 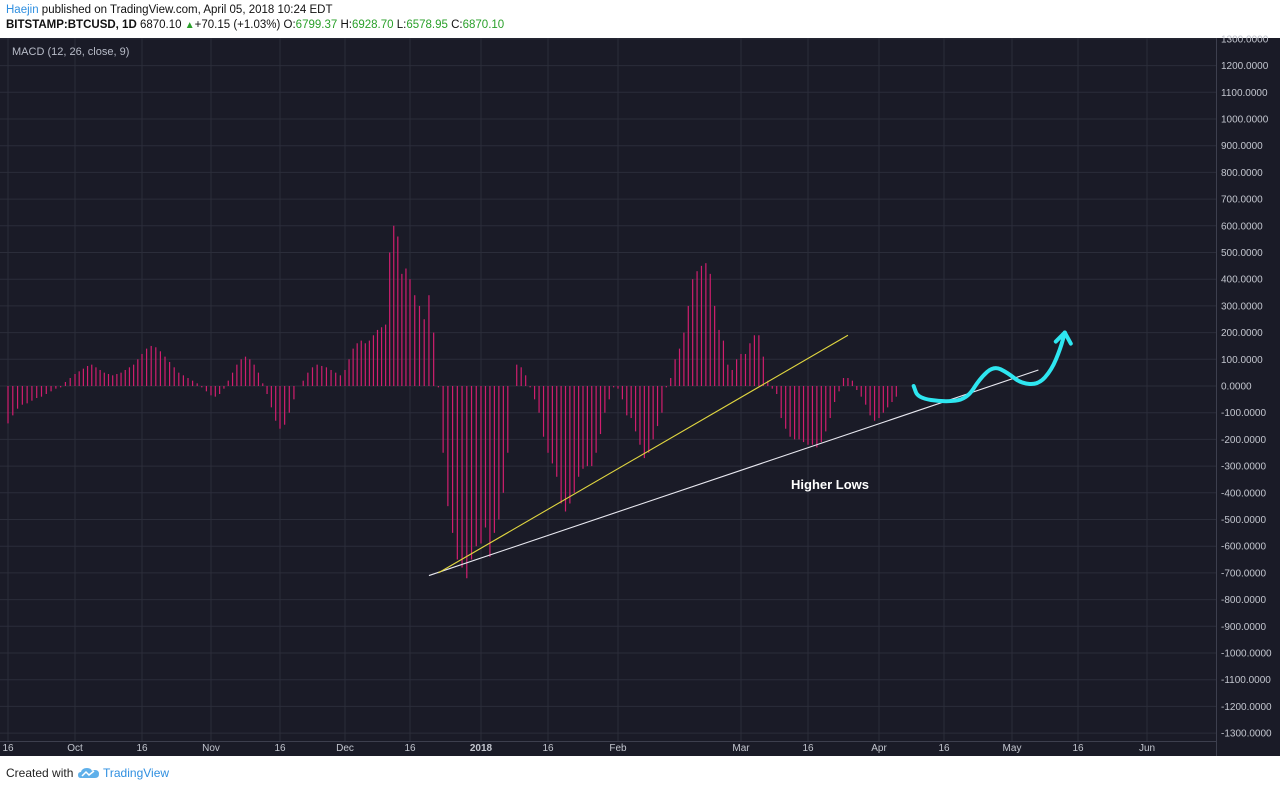 What do you see at coordinates (879, 748) in the screenshot?
I see `x-tick-label: Apr` at bounding box center [879, 748].